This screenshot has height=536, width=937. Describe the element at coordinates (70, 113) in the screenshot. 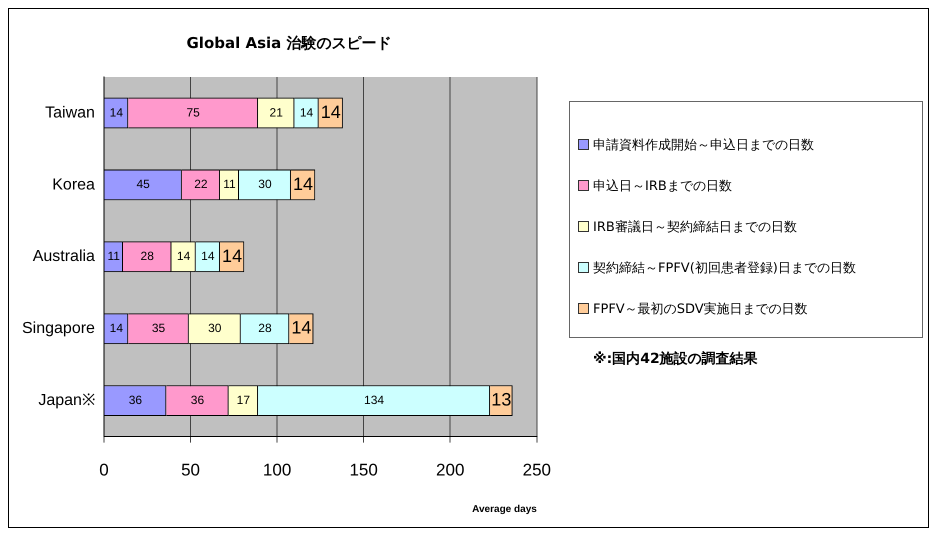

I see `y-tick-label: Taiwan` at that location.